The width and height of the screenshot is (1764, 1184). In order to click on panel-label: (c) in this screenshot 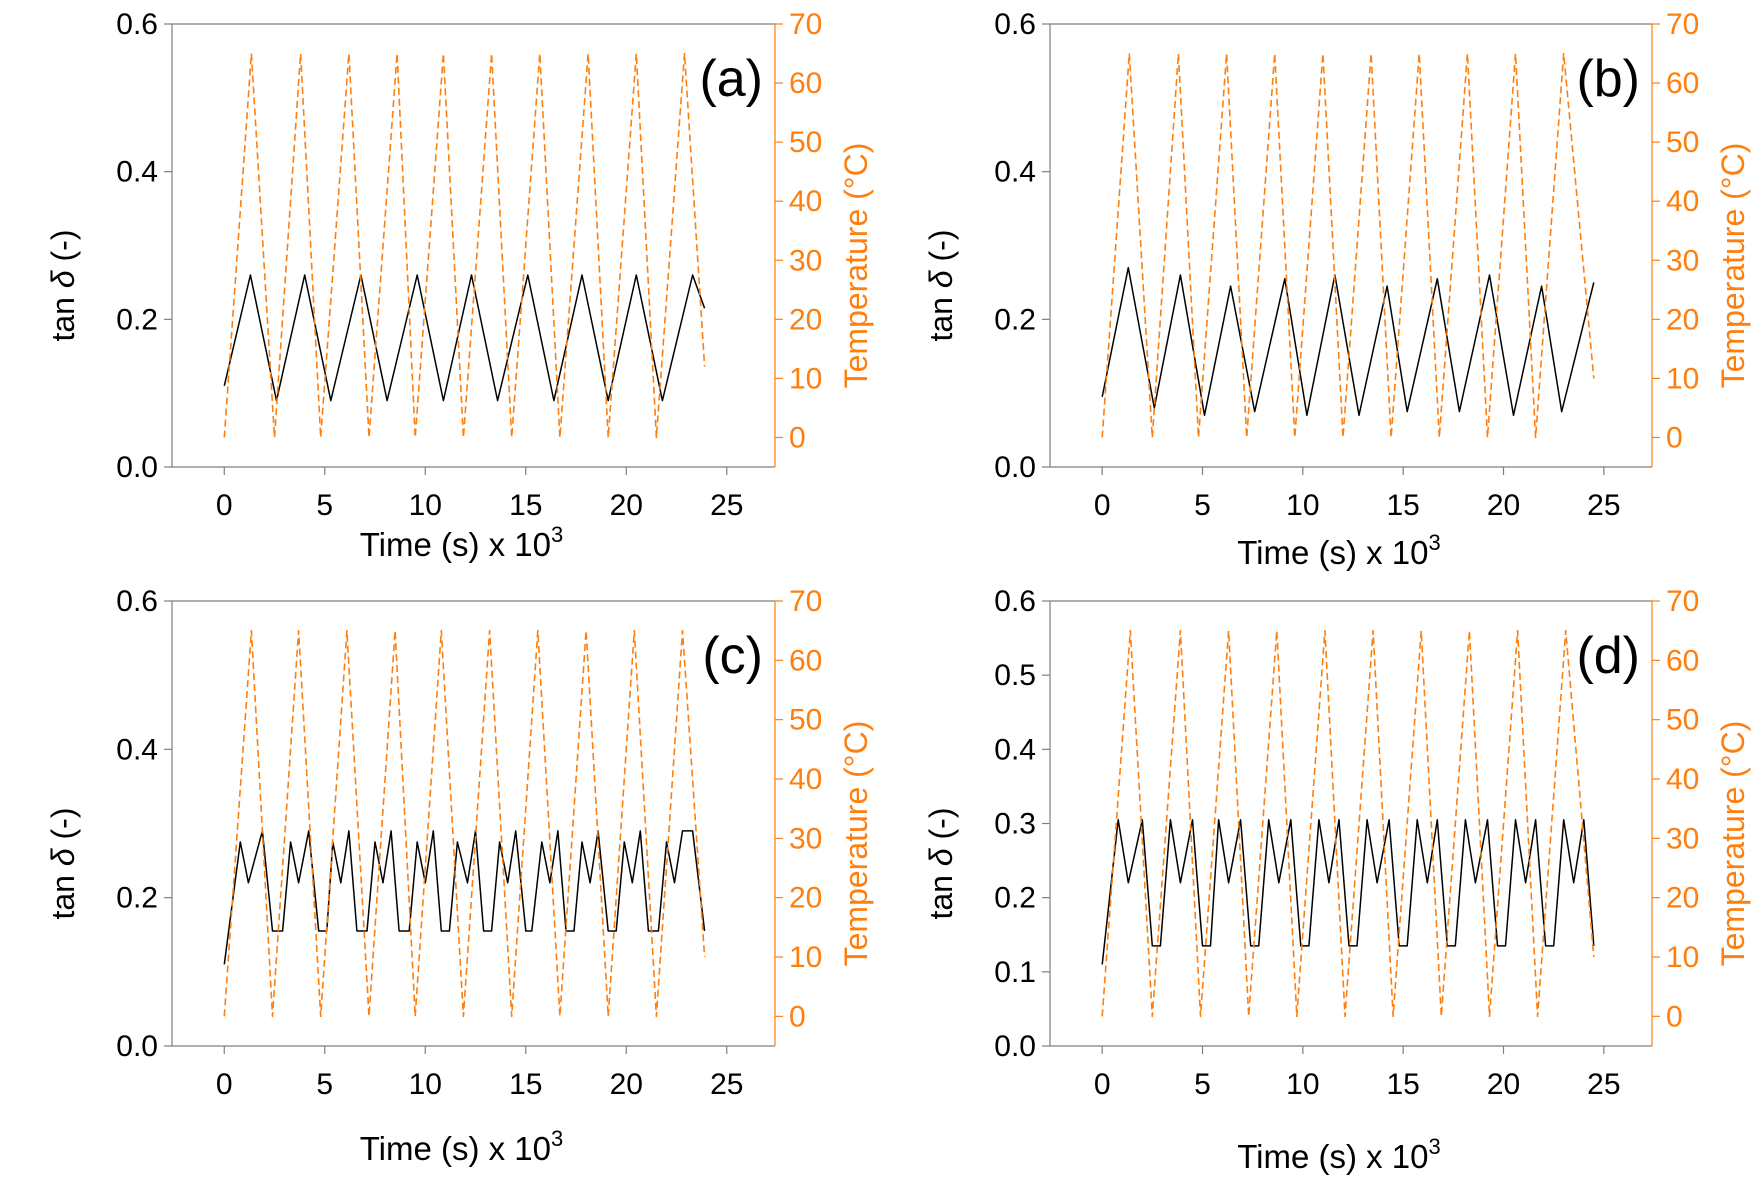, I will do `click(732, 656)`.